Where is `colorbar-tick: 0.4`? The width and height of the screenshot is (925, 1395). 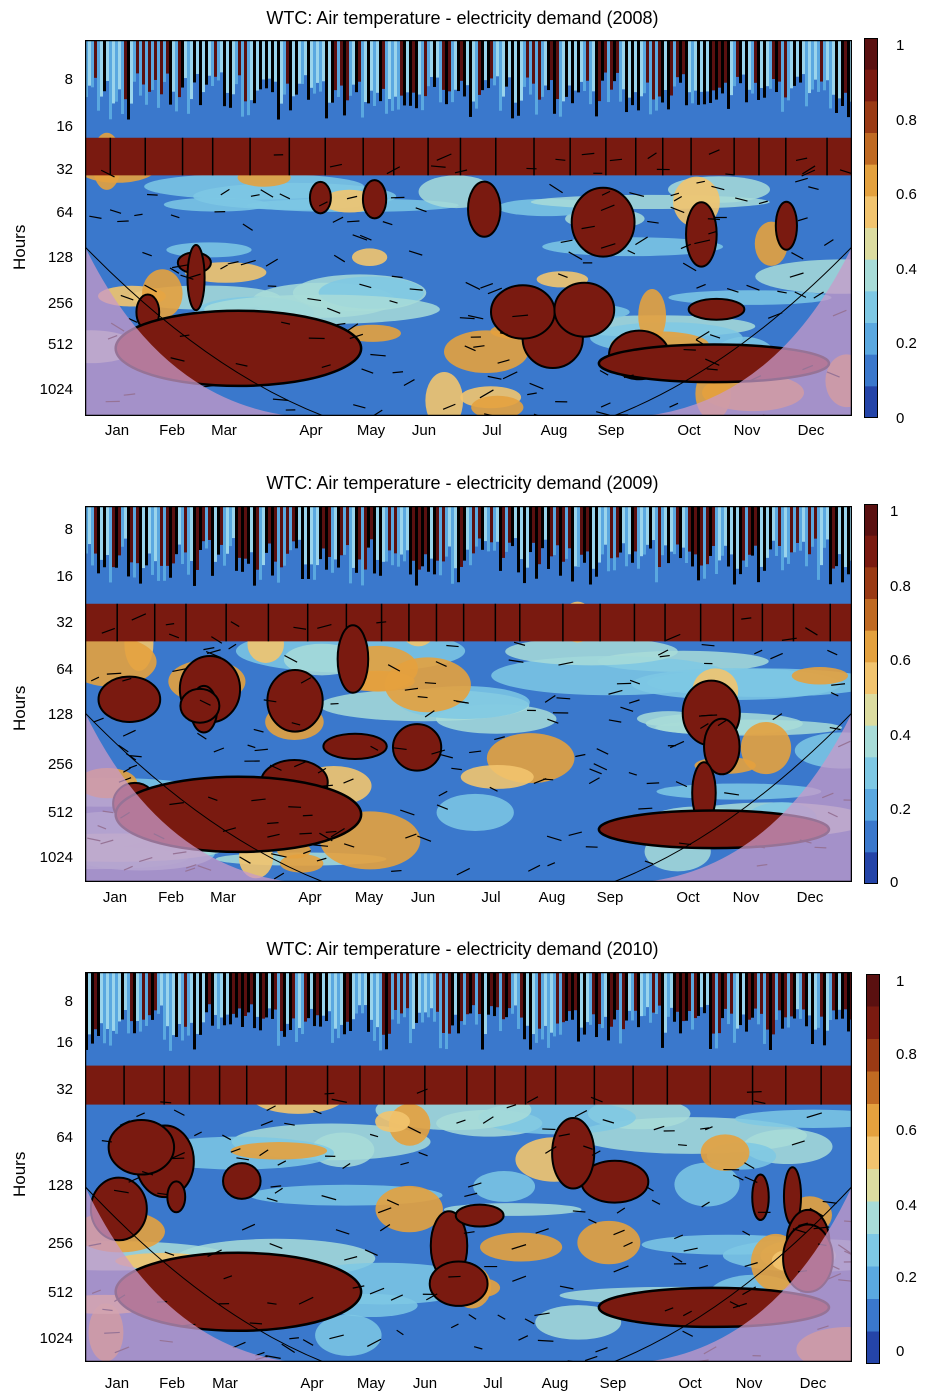
colorbar-tick: 0.4 is located at coordinates (906, 269).